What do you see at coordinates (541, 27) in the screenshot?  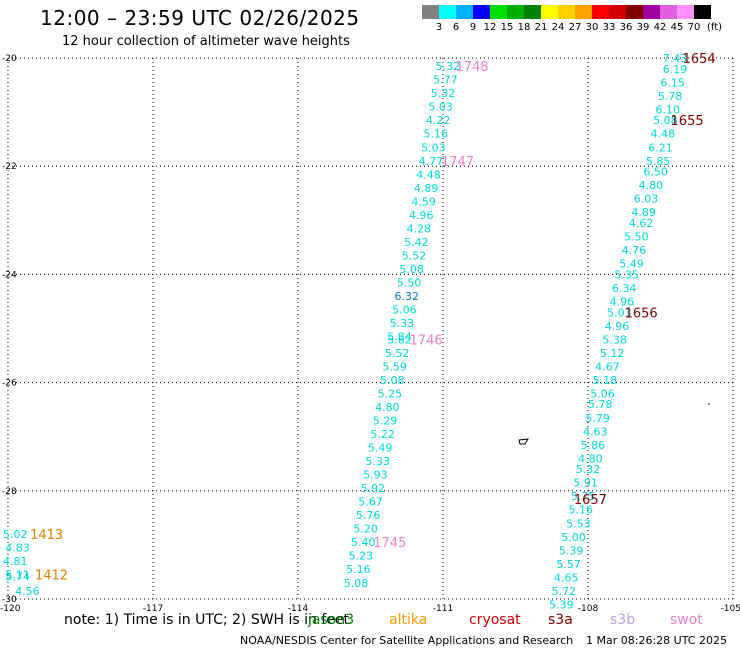 I see `colorbar-label: 21` at bounding box center [541, 27].